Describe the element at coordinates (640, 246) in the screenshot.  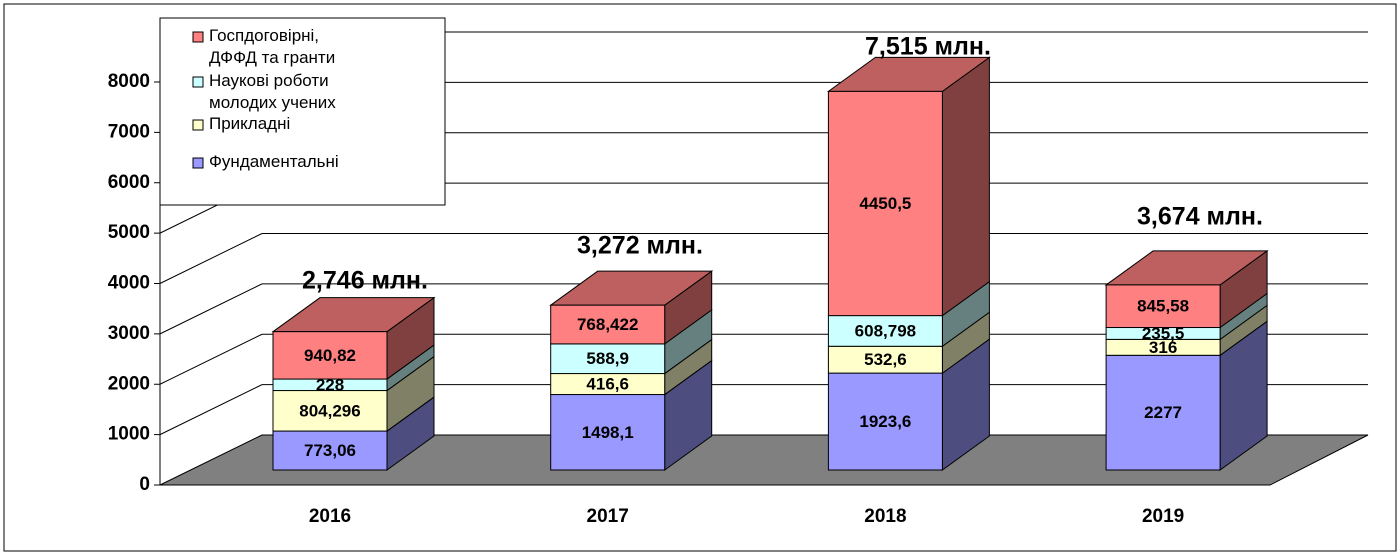
I see `annotation: 3,272 млн.` at that location.